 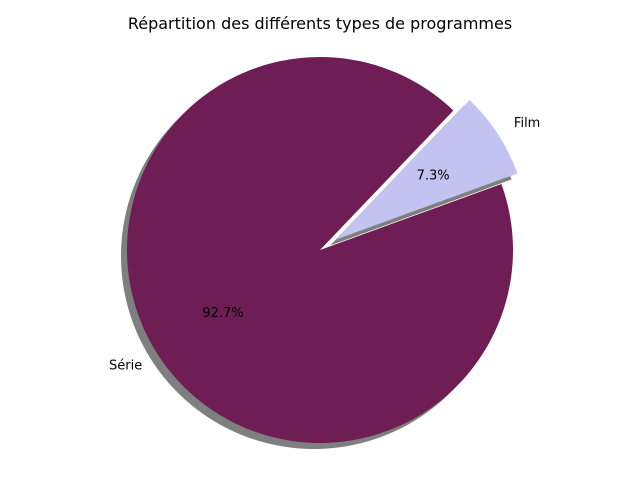 I want to click on pie-slice-film, so click(x=427, y=169).